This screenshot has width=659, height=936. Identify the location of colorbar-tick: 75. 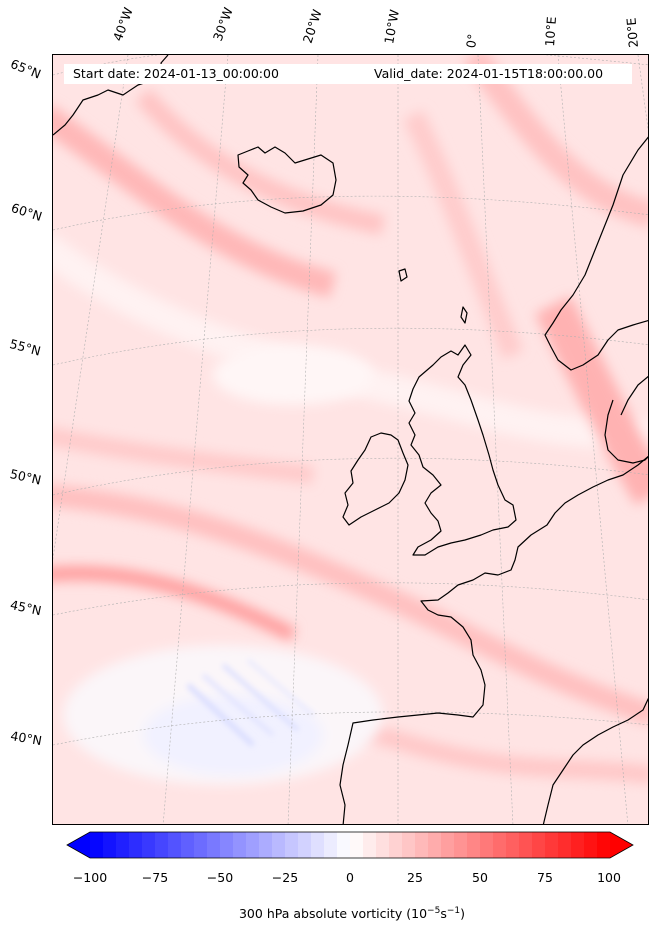
(545, 877).